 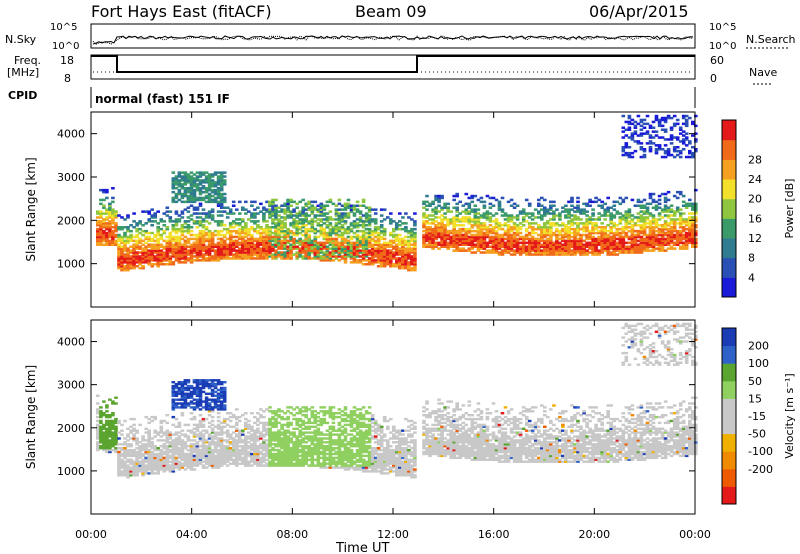 I want to click on beam-title: Beam 09, so click(x=391, y=11).